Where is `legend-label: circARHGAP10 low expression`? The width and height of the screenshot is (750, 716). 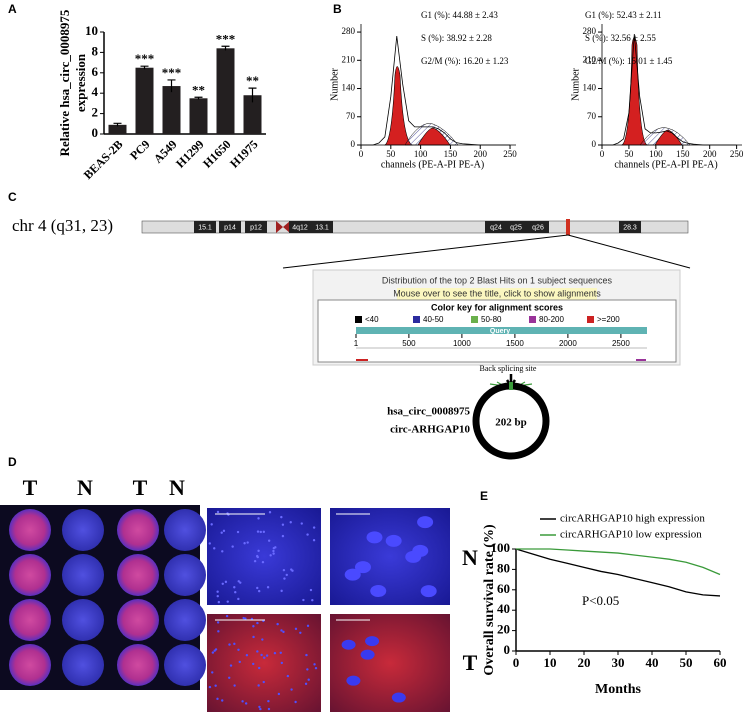 legend-label: circARHGAP10 low expression is located at coordinates (631, 535).